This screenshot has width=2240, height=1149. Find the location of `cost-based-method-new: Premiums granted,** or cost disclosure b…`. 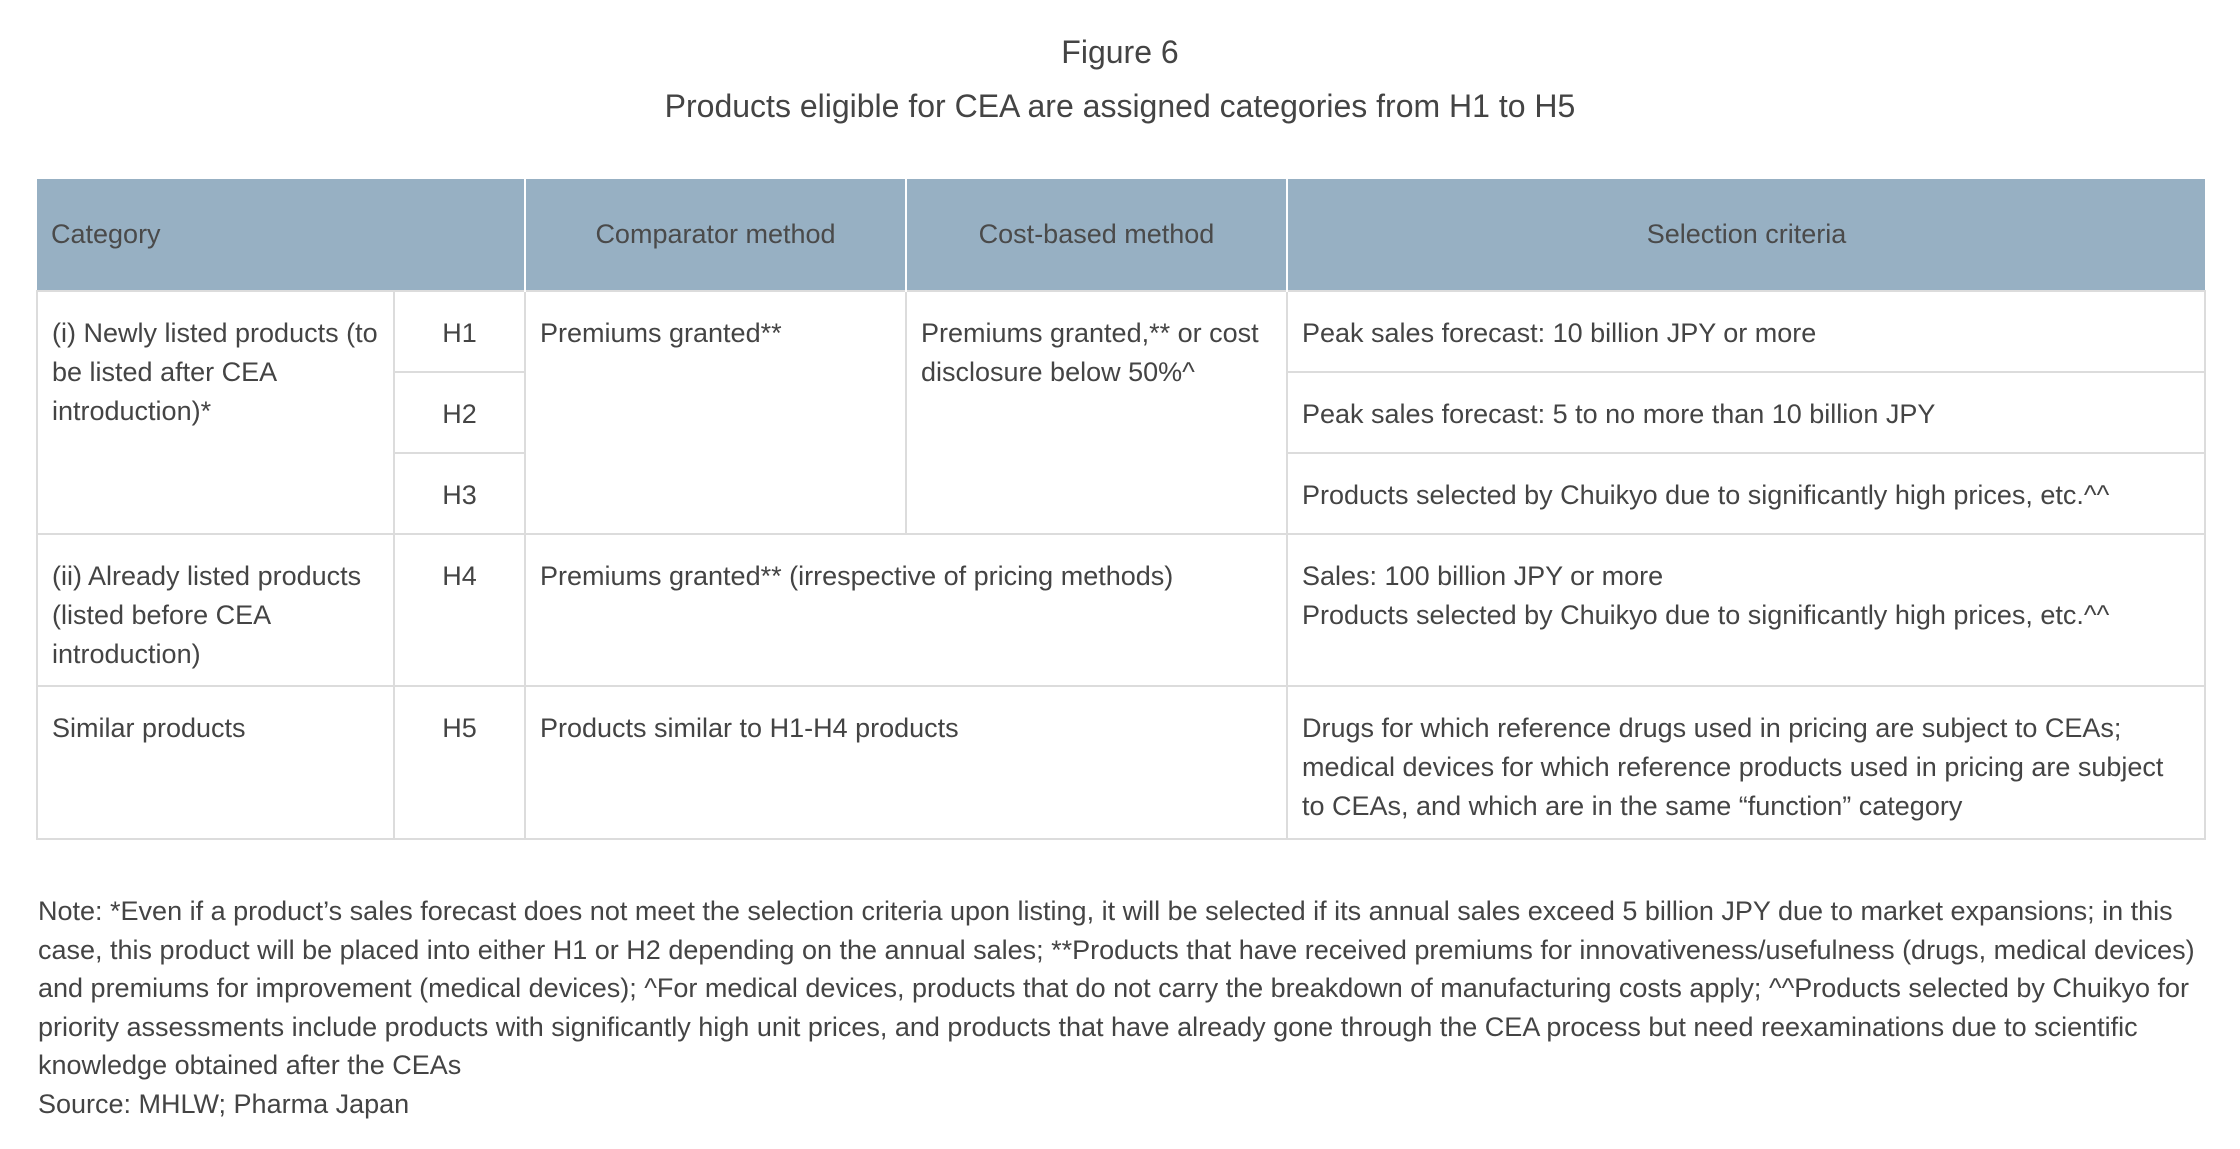

cost-based-method-new: Premiums granted,** or cost disclosure b… is located at coordinates (1096, 412).